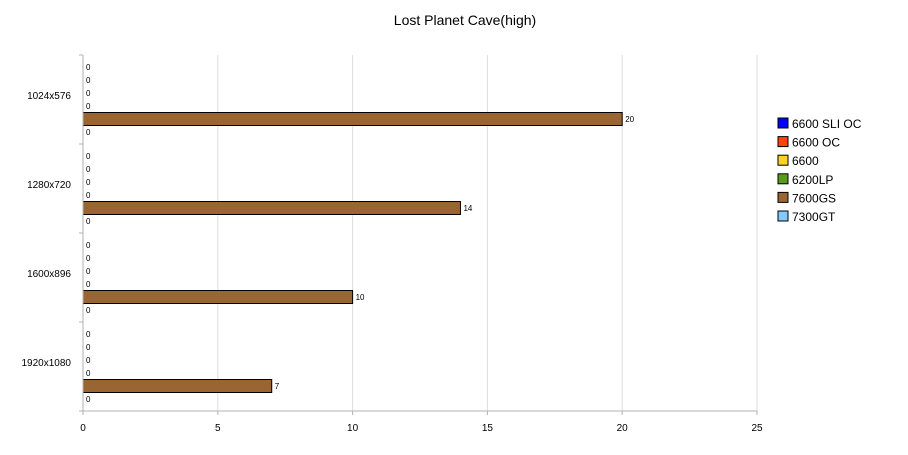 This screenshot has width=908, height=455. Describe the element at coordinates (814, 217) in the screenshot. I see `legend-label: 7300GT` at that location.